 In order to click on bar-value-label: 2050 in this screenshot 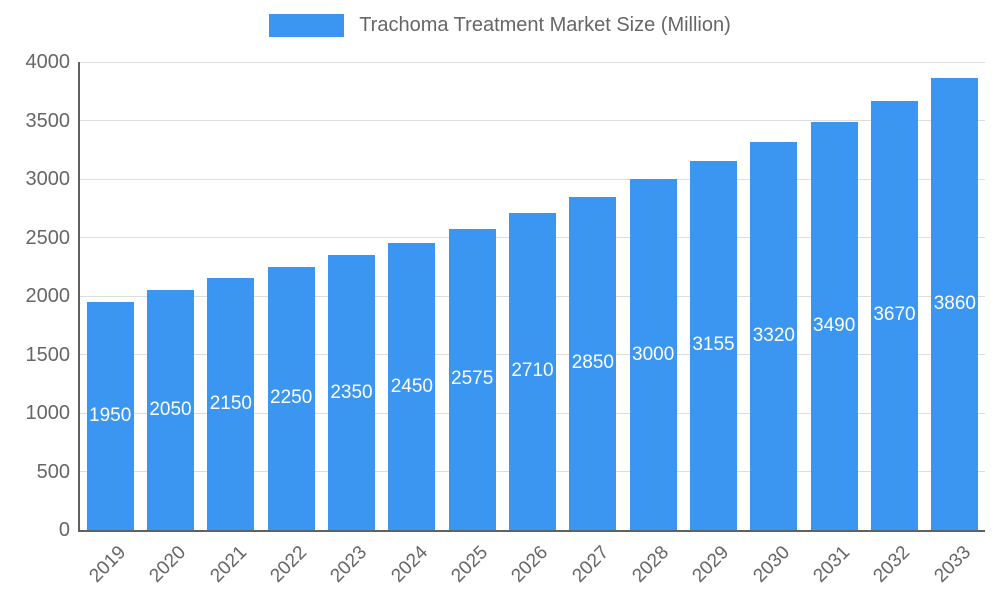, I will do `click(170, 410)`.